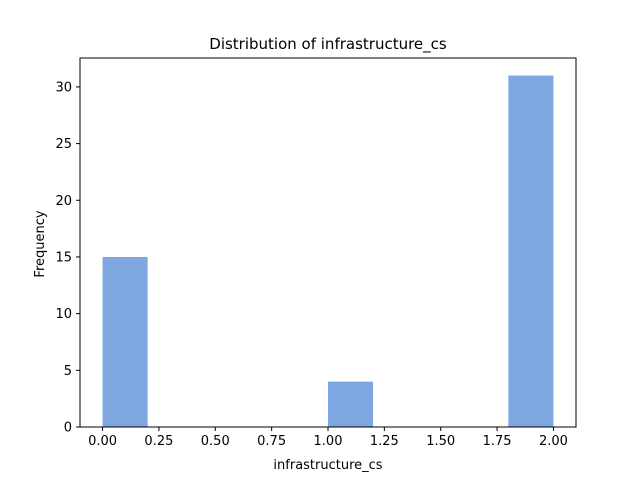  I want to click on y-tick-label: 5, so click(68, 371).